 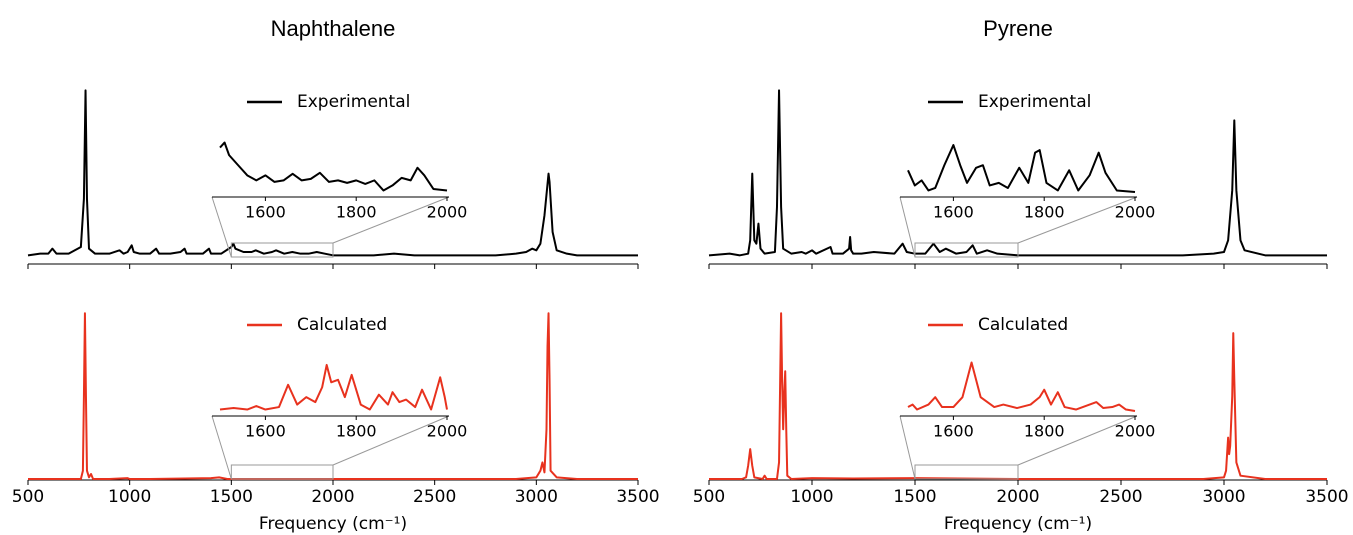 What do you see at coordinates (333, 28) in the screenshot?
I see `chart-title: Naphthalene` at bounding box center [333, 28].